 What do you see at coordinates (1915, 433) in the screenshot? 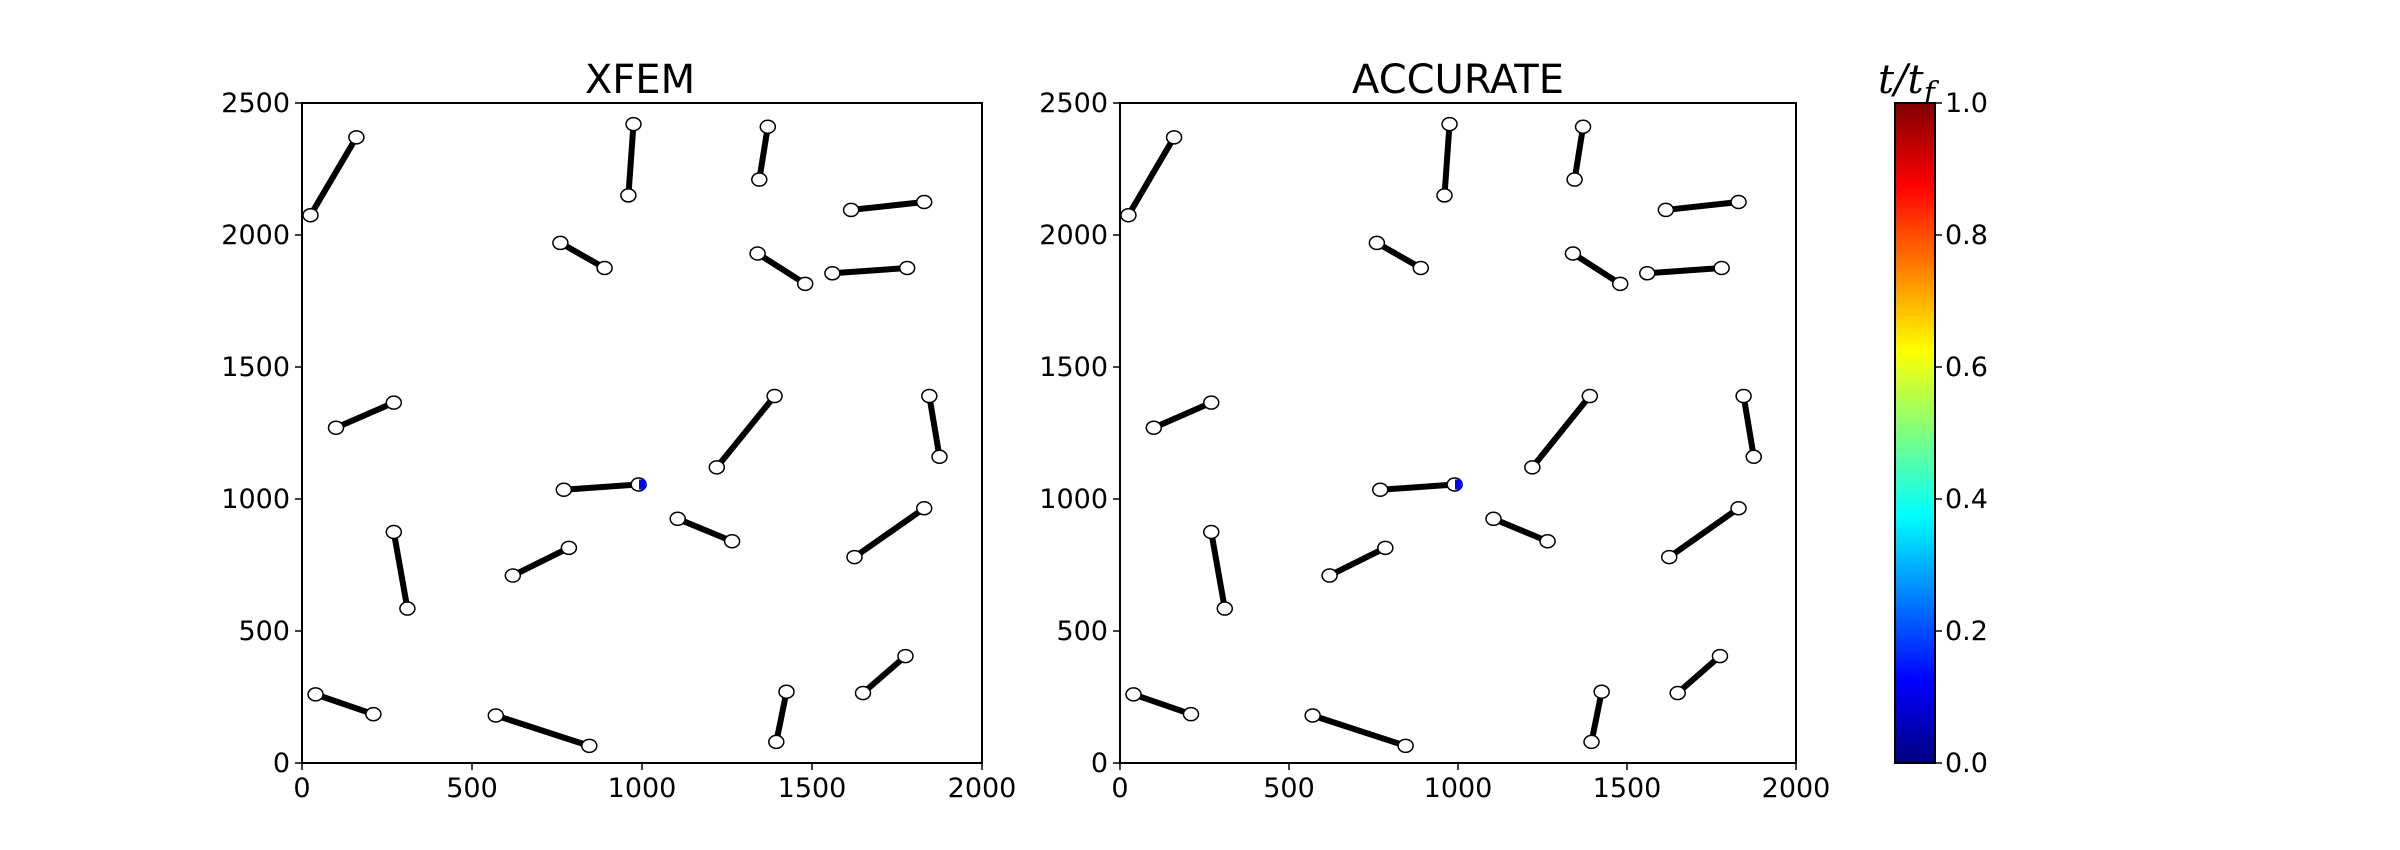
I see `colorbar-gradient` at bounding box center [1915, 433].